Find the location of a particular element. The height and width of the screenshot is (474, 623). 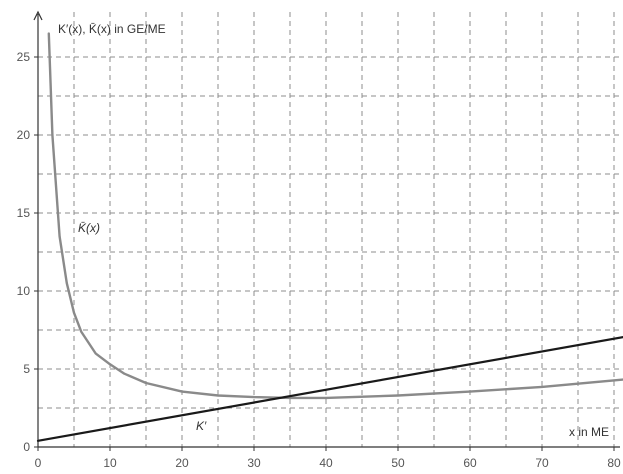

x-tick-label: 30 is located at coordinates (254, 463).